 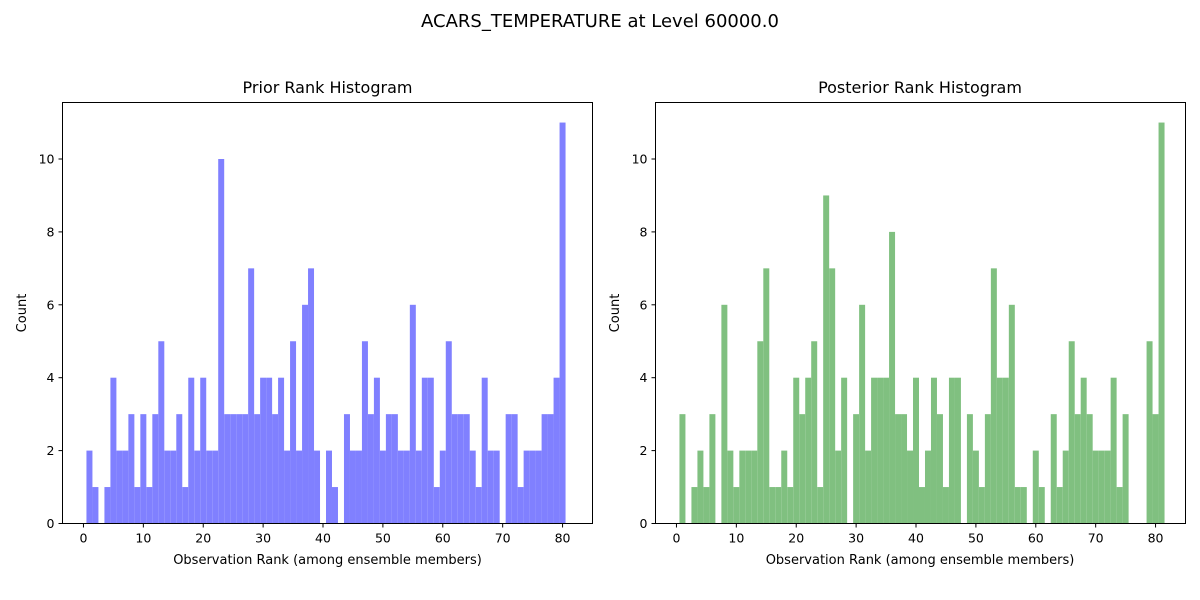 I want to click on posterior-x-tick-label: 10, so click(x=736, y=538).